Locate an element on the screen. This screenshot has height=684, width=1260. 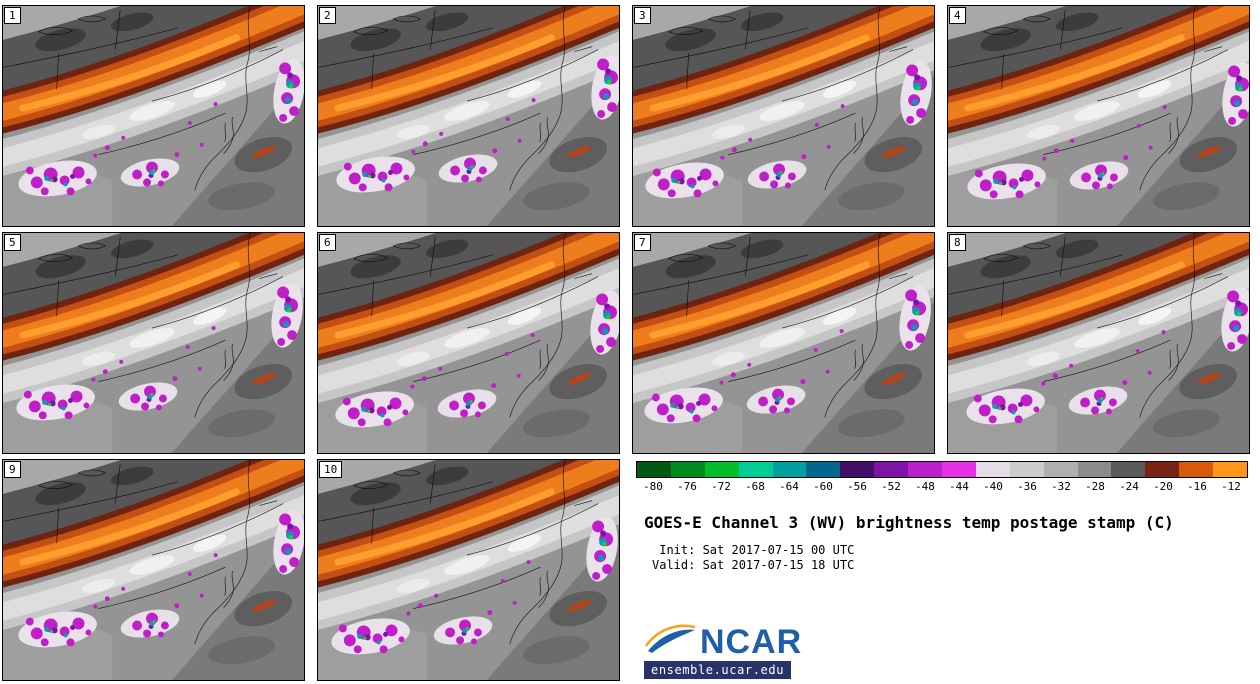
colorbar-tick: -40 is located at coordinates (993, 486).